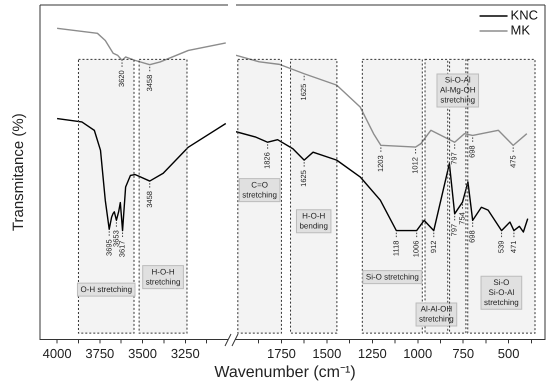 The width and height of the screenshot is (550, 386). What do you see at coordinates (106, 289) in the screenshot?
I see `band-label: O-H stretching` at bounding box center [106, 289].